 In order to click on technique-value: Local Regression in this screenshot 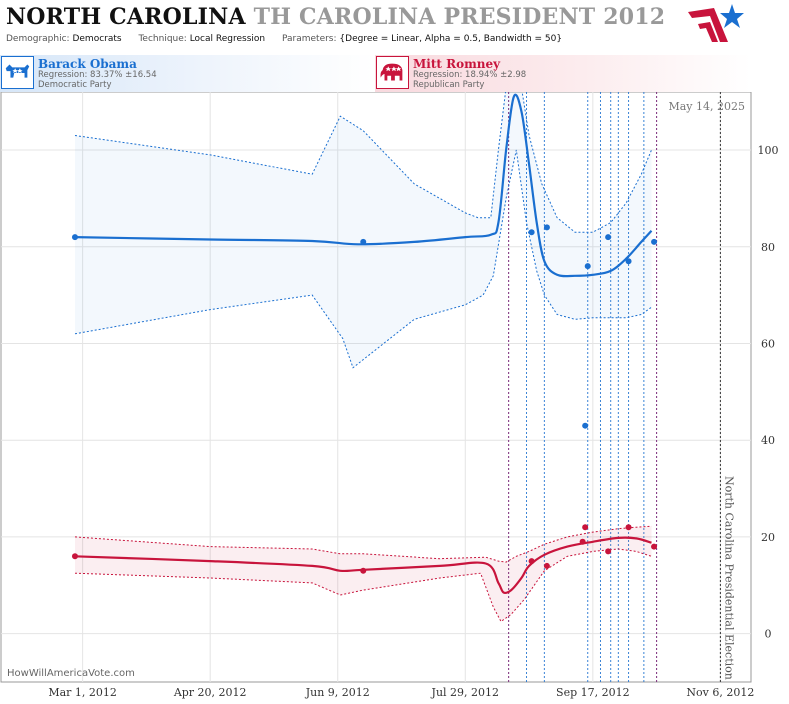, I will do `click(227, 39)`.